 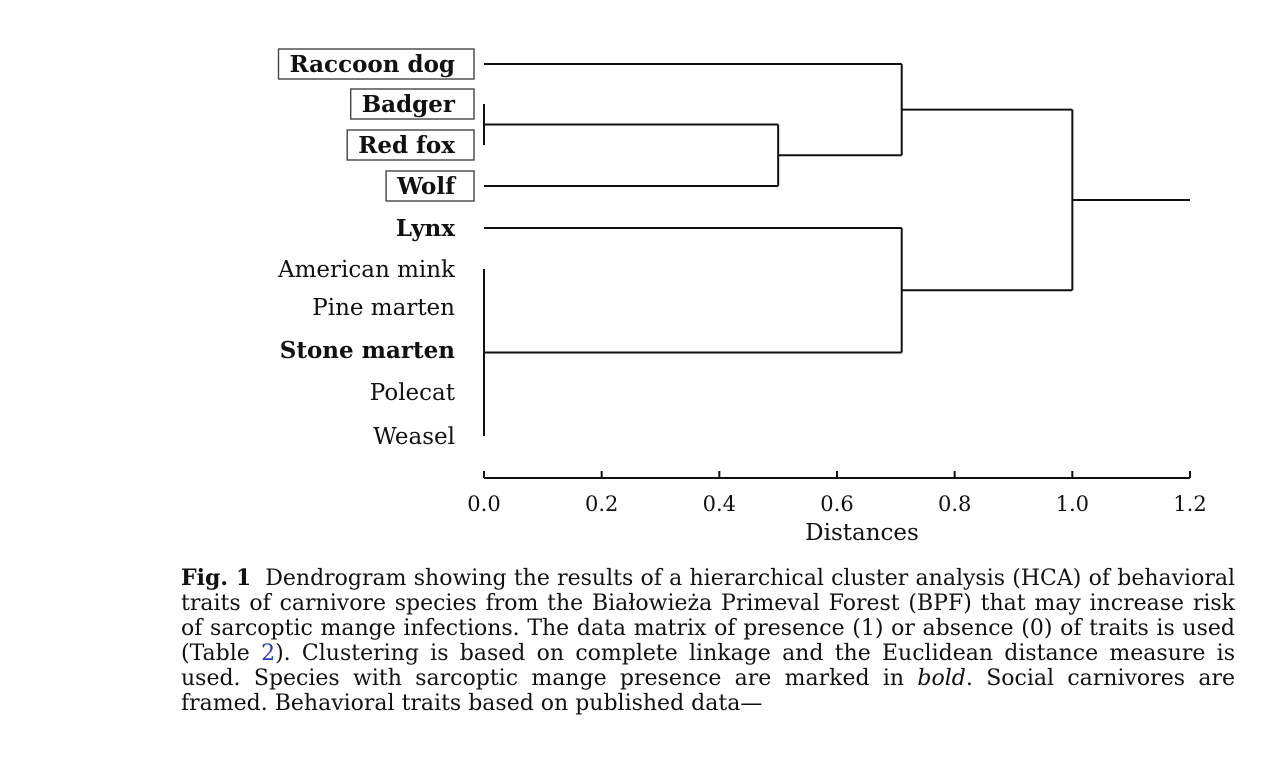 I want to click on leaf-label-polecat: Polecat, so click(x=413, y=393).